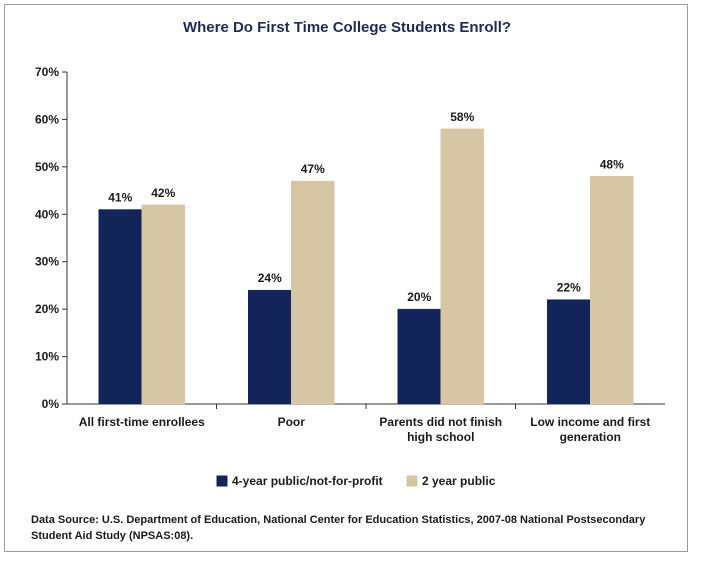 The height and width of the screenshot is (563, 701). I want to click on data-label: 24%, so click(270, 278).